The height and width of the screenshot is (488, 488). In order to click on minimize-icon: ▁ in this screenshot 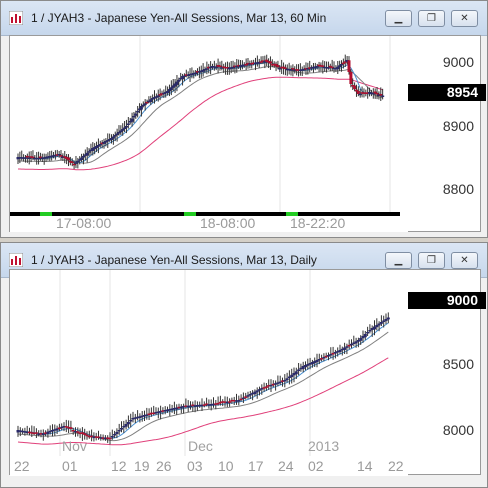, I will do `click(398, 18)`.